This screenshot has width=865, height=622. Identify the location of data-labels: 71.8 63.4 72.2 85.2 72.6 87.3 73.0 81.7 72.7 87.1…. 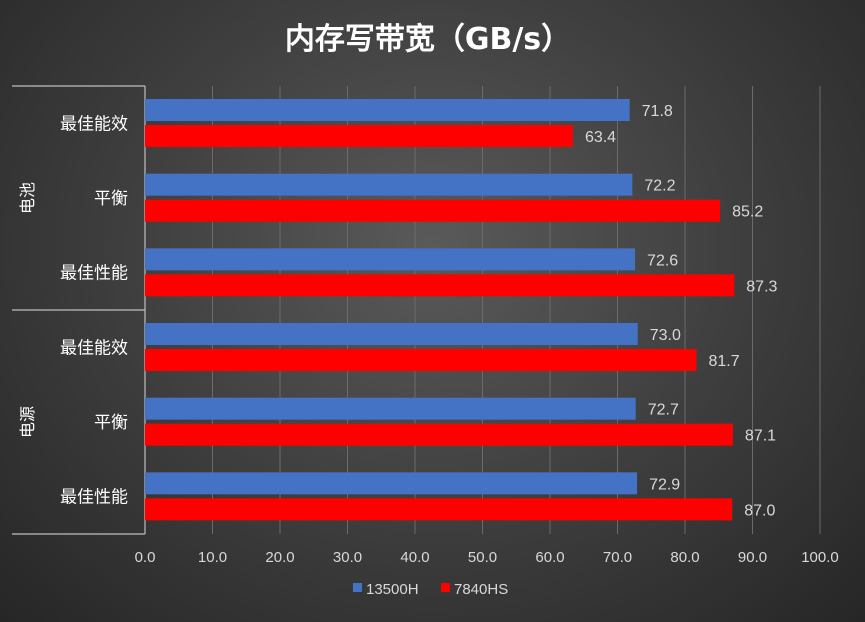
(681, 311).